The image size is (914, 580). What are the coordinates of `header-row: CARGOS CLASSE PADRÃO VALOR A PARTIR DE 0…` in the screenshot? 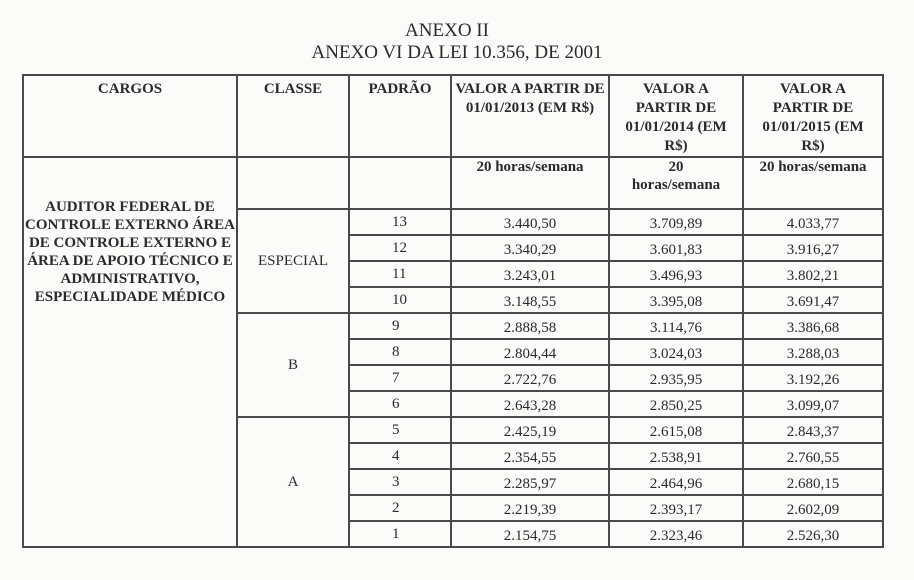 It's located at (453, 116).